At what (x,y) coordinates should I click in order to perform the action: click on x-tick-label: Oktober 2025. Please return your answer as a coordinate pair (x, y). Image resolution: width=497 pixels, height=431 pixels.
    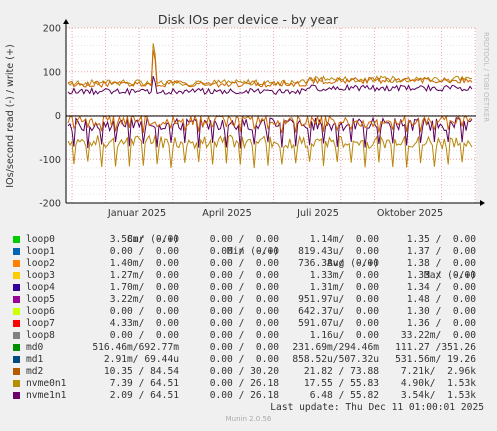
    Looking at the image, I should click on (410, 213).